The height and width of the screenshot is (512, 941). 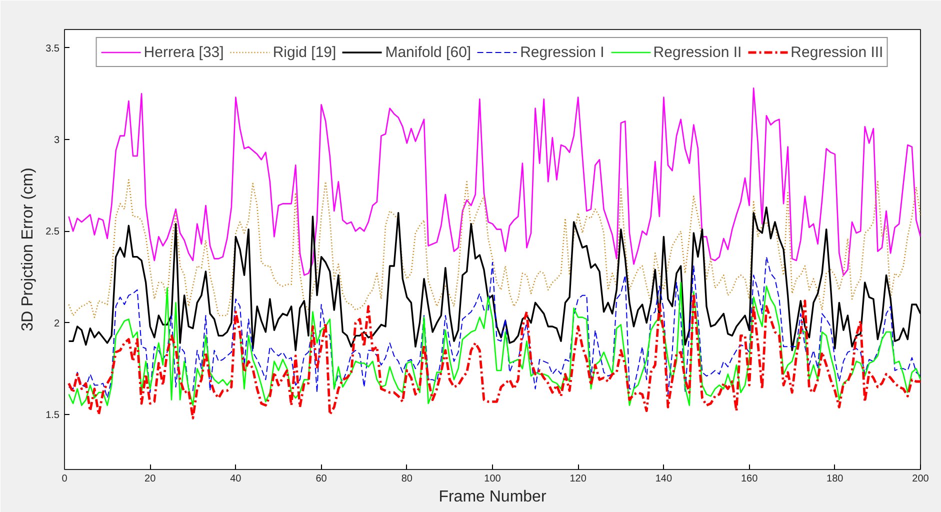 What do you see at coordinates (492, 497) in the screenshot?
I see `x-axis-title: Frame Number` at bounding box center [492, 497].